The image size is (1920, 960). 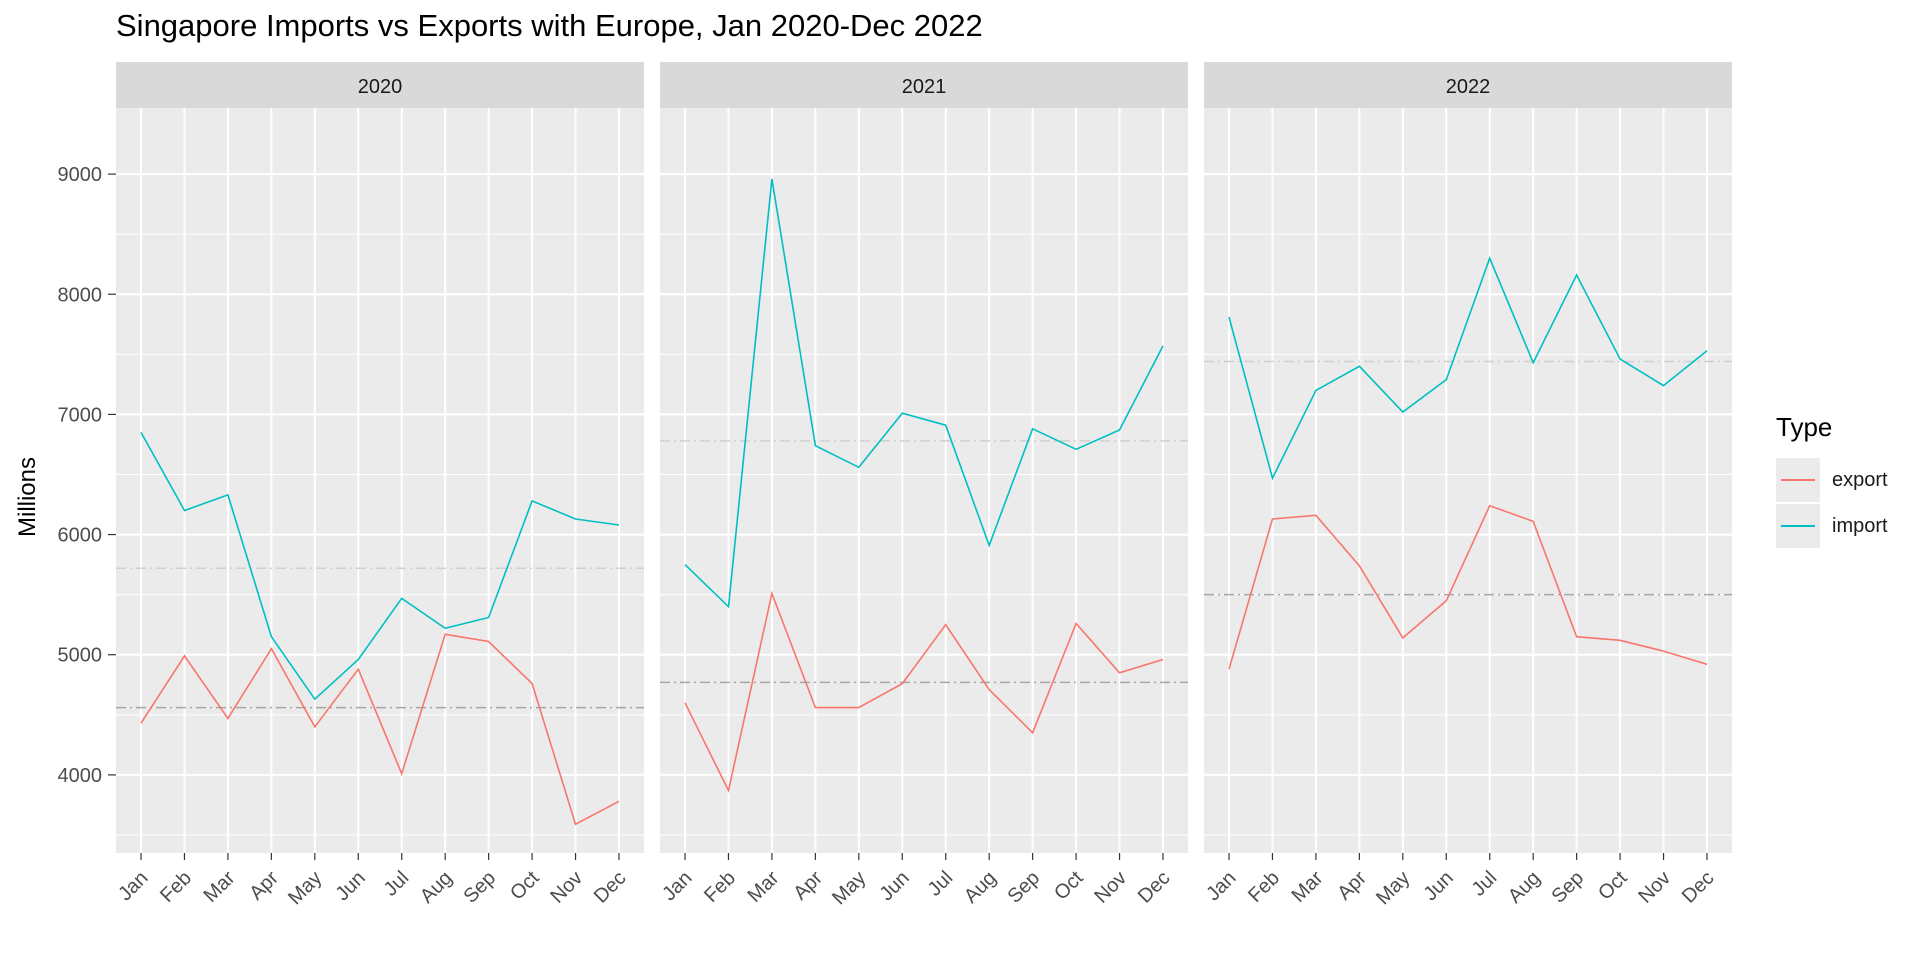 I want to click on x-tick-label-2020-Mar: Mar, so click(x=220, y=887).